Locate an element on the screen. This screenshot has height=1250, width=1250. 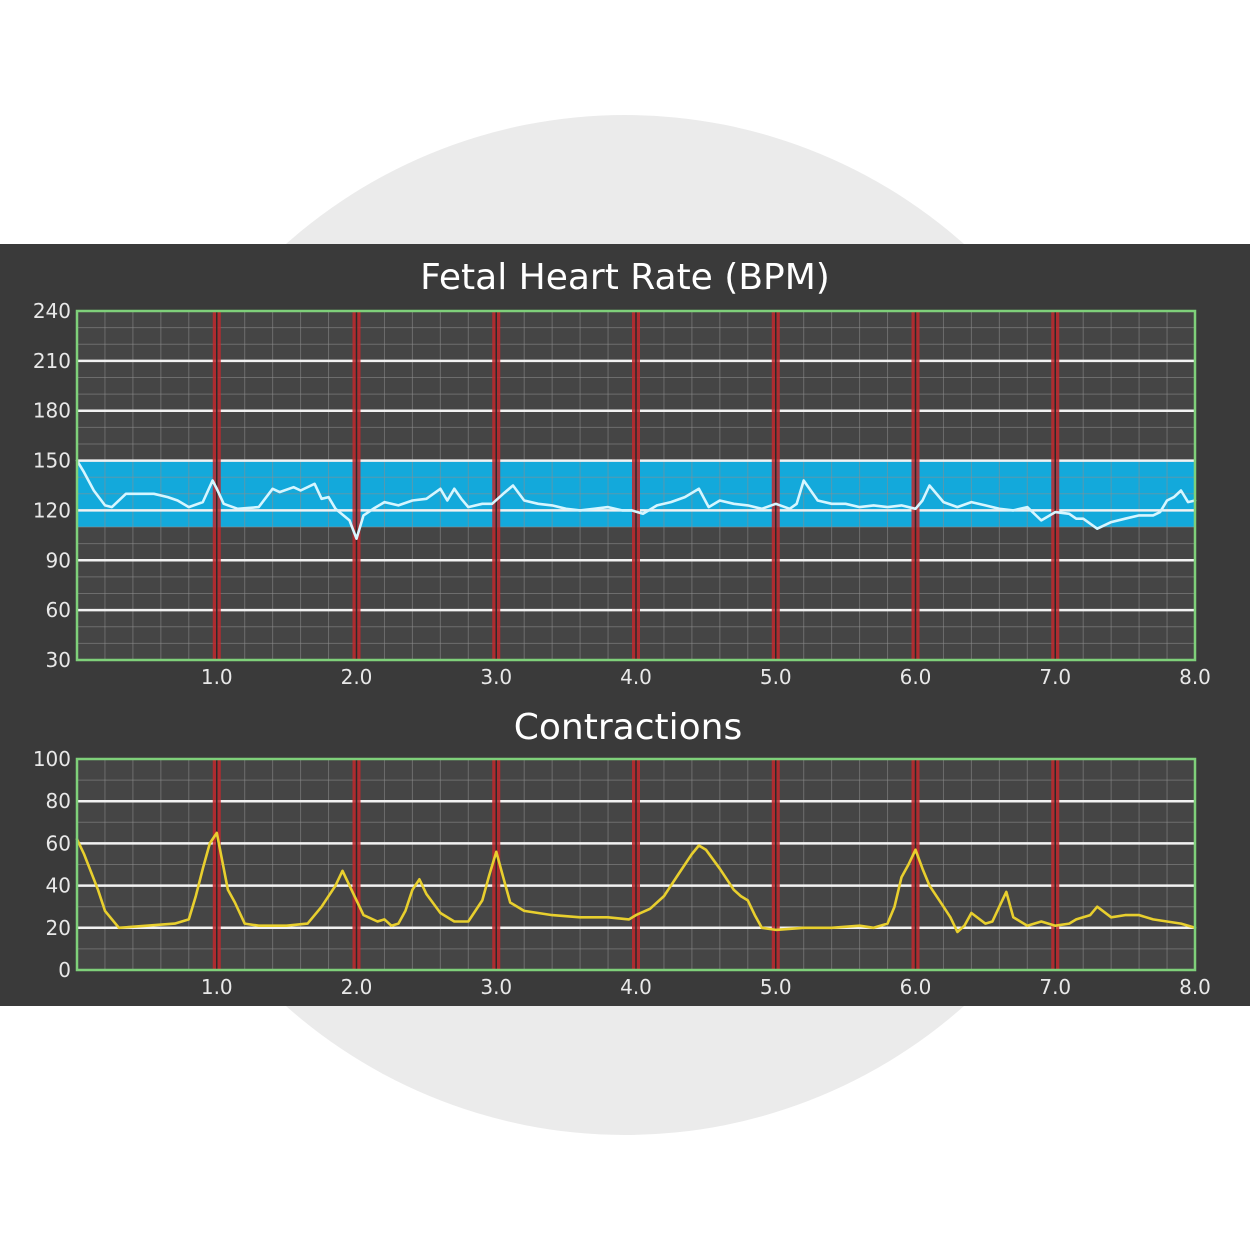
contractions-y-tick-label: 0 is located at coordinates (64, 970).